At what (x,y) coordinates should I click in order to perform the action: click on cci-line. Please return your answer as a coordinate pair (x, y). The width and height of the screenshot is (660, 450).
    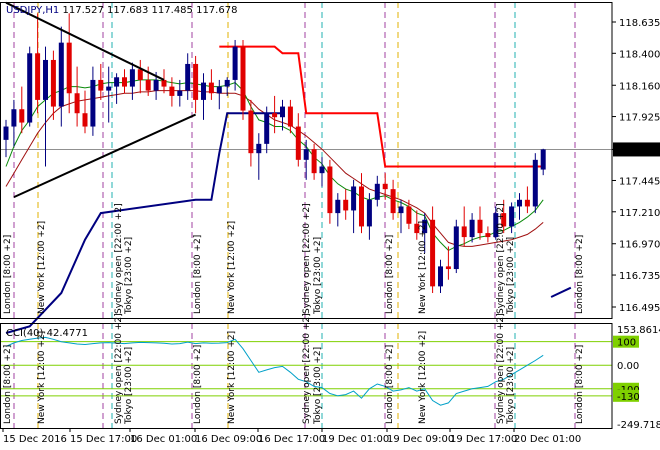
    Looking at the image, I should click on (274, 371).